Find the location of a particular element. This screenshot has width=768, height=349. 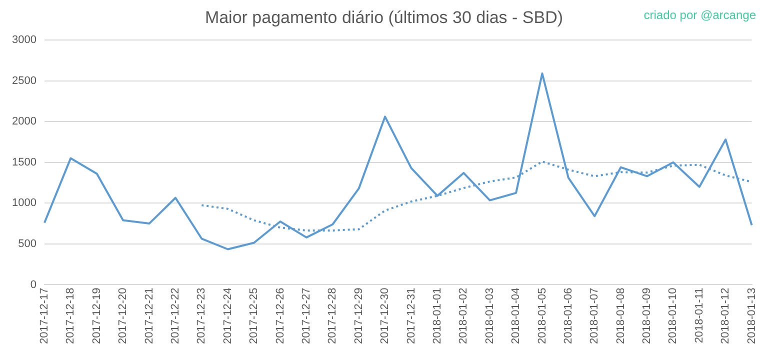

x-tick-label: 2017-12-19 is located at coordinates (96, 316).